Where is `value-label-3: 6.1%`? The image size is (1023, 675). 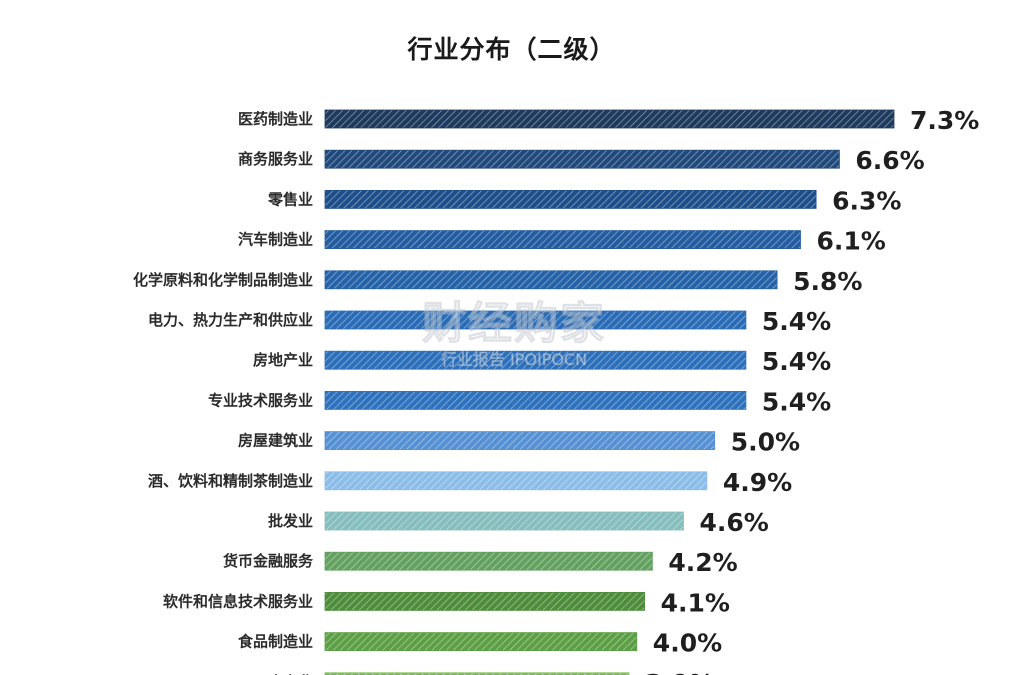
value-label-3: 6.1% is located at coordinates (851, 241).